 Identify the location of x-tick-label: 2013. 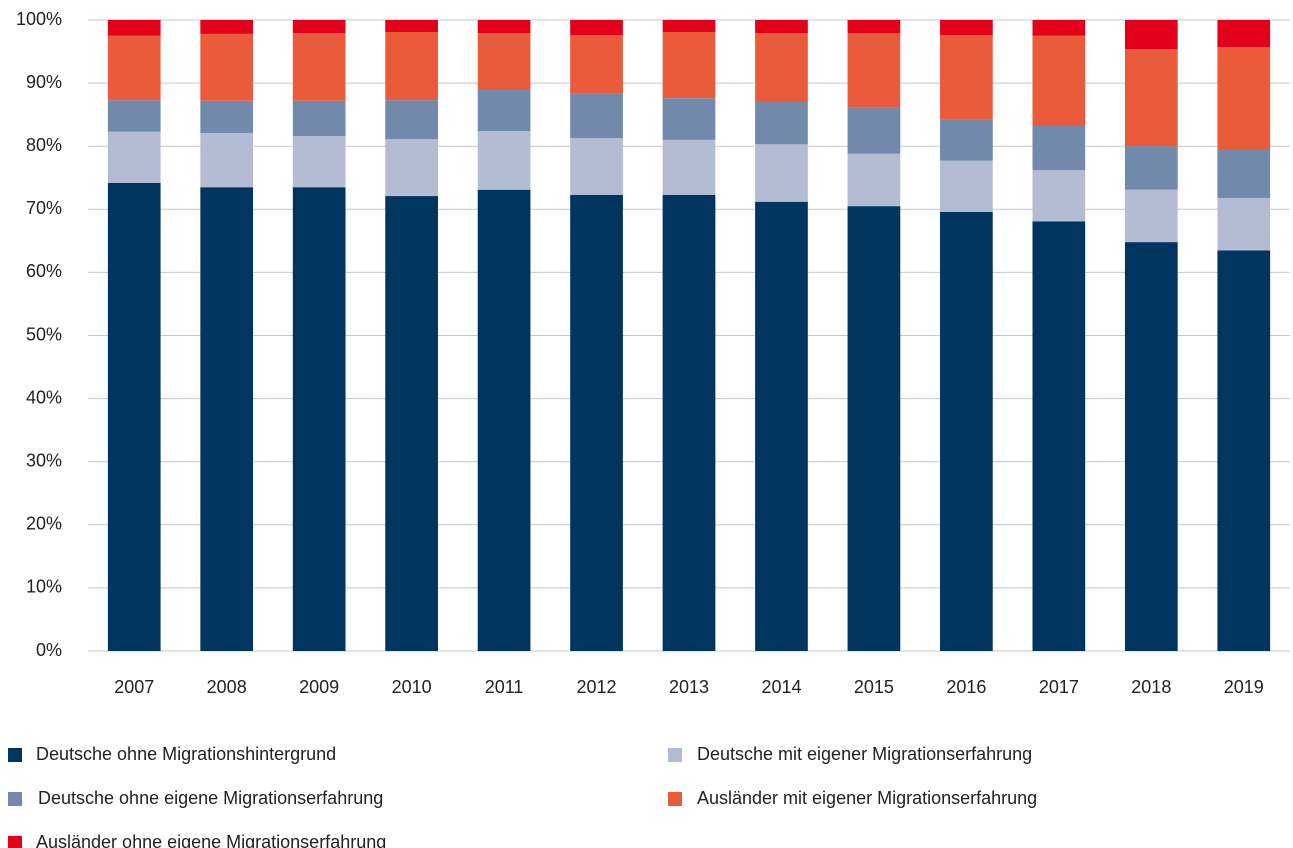
(689, 687).